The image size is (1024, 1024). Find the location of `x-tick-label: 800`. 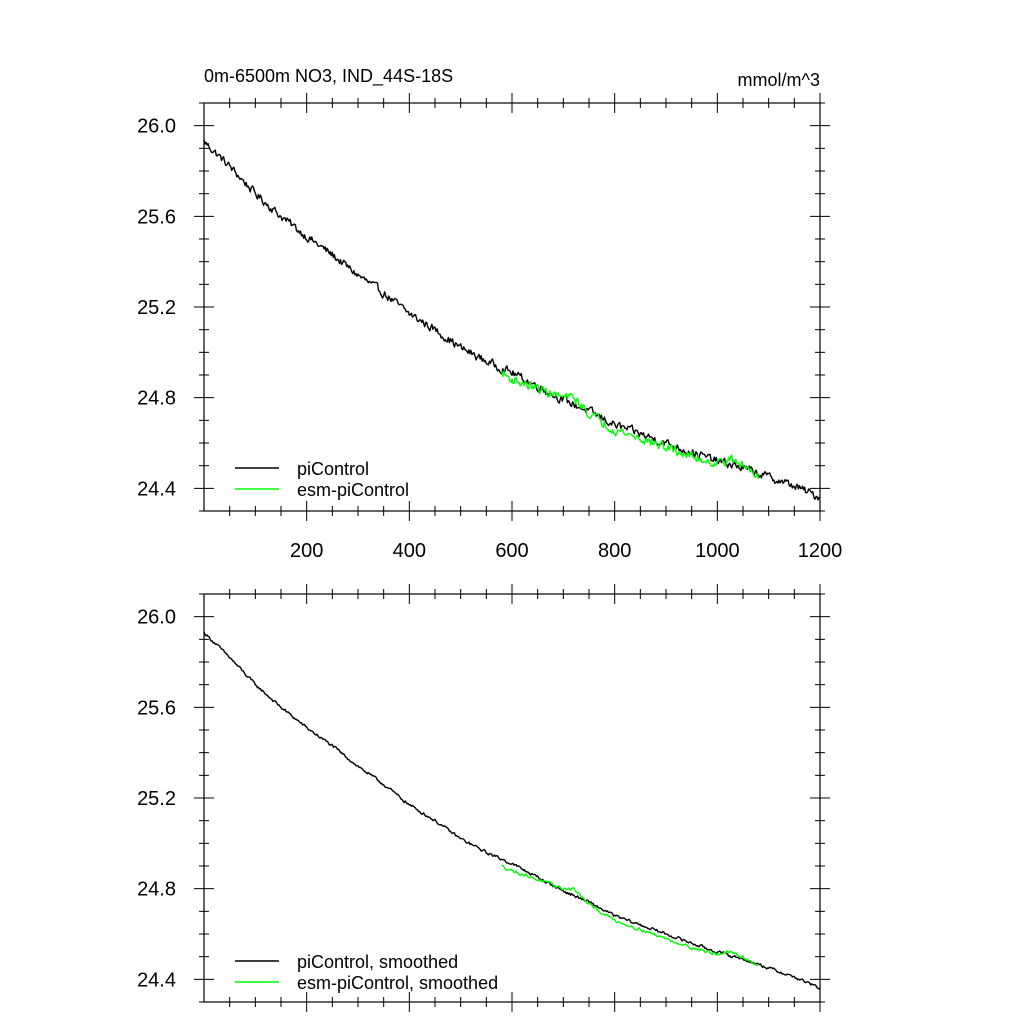

x-tick-label: 800 is located at coordinates (614, 551).